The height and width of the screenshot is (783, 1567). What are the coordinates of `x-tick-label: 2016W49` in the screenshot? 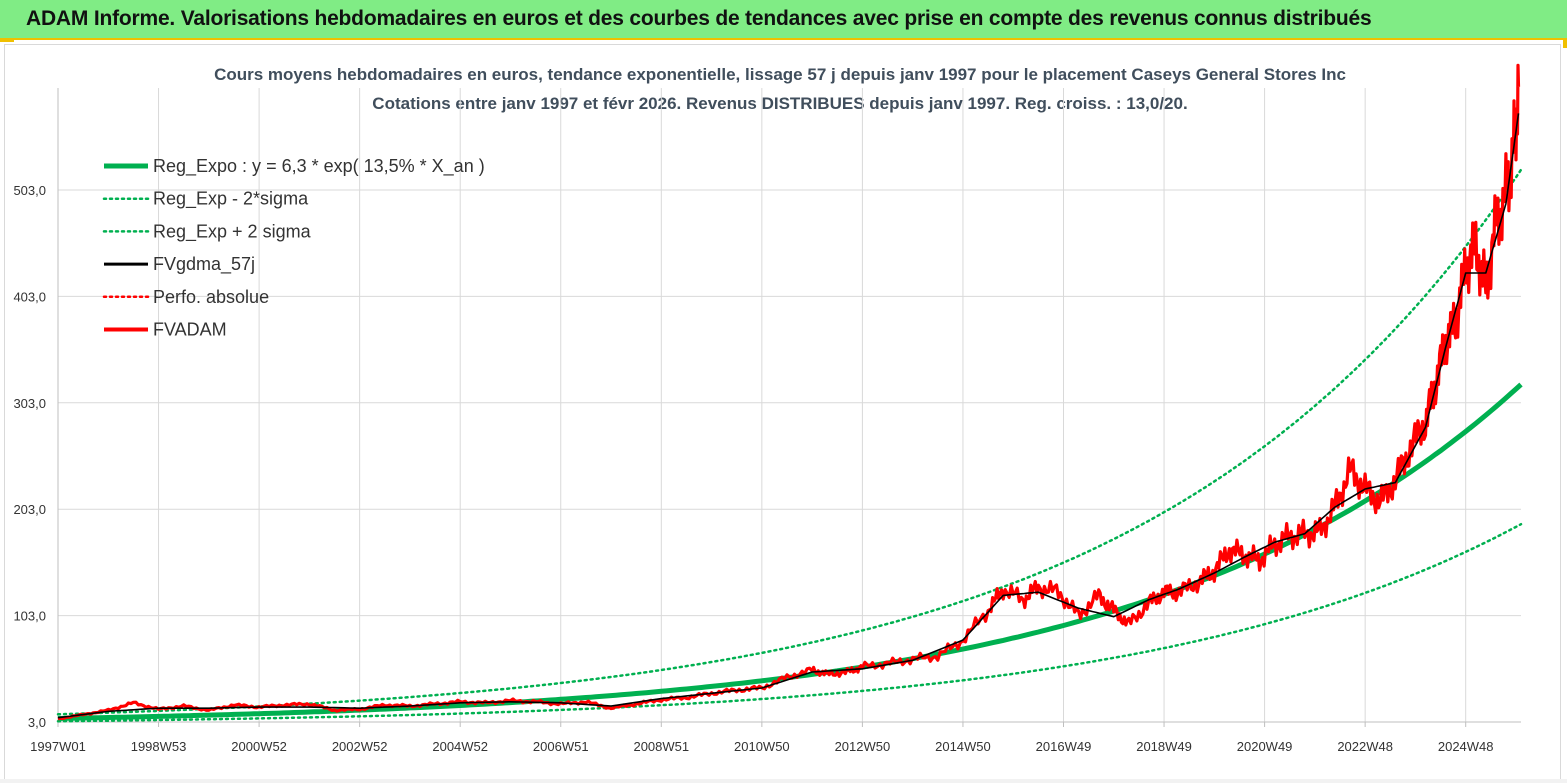 It's located at (1064, 746).